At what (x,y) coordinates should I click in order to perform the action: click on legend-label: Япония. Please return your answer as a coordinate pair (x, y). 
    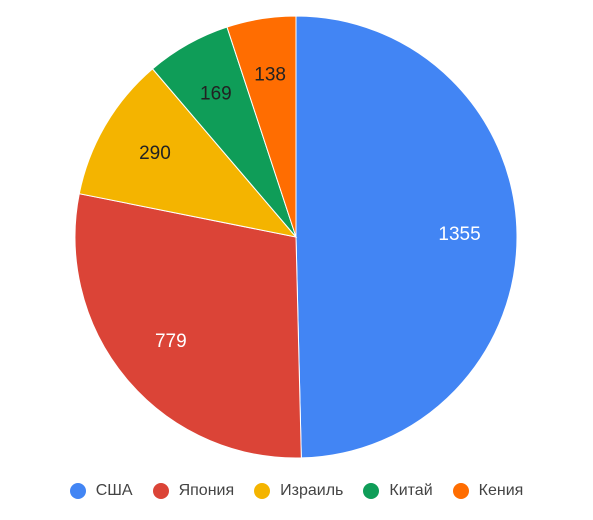
    Looking at the image, I should click on (206, 490).